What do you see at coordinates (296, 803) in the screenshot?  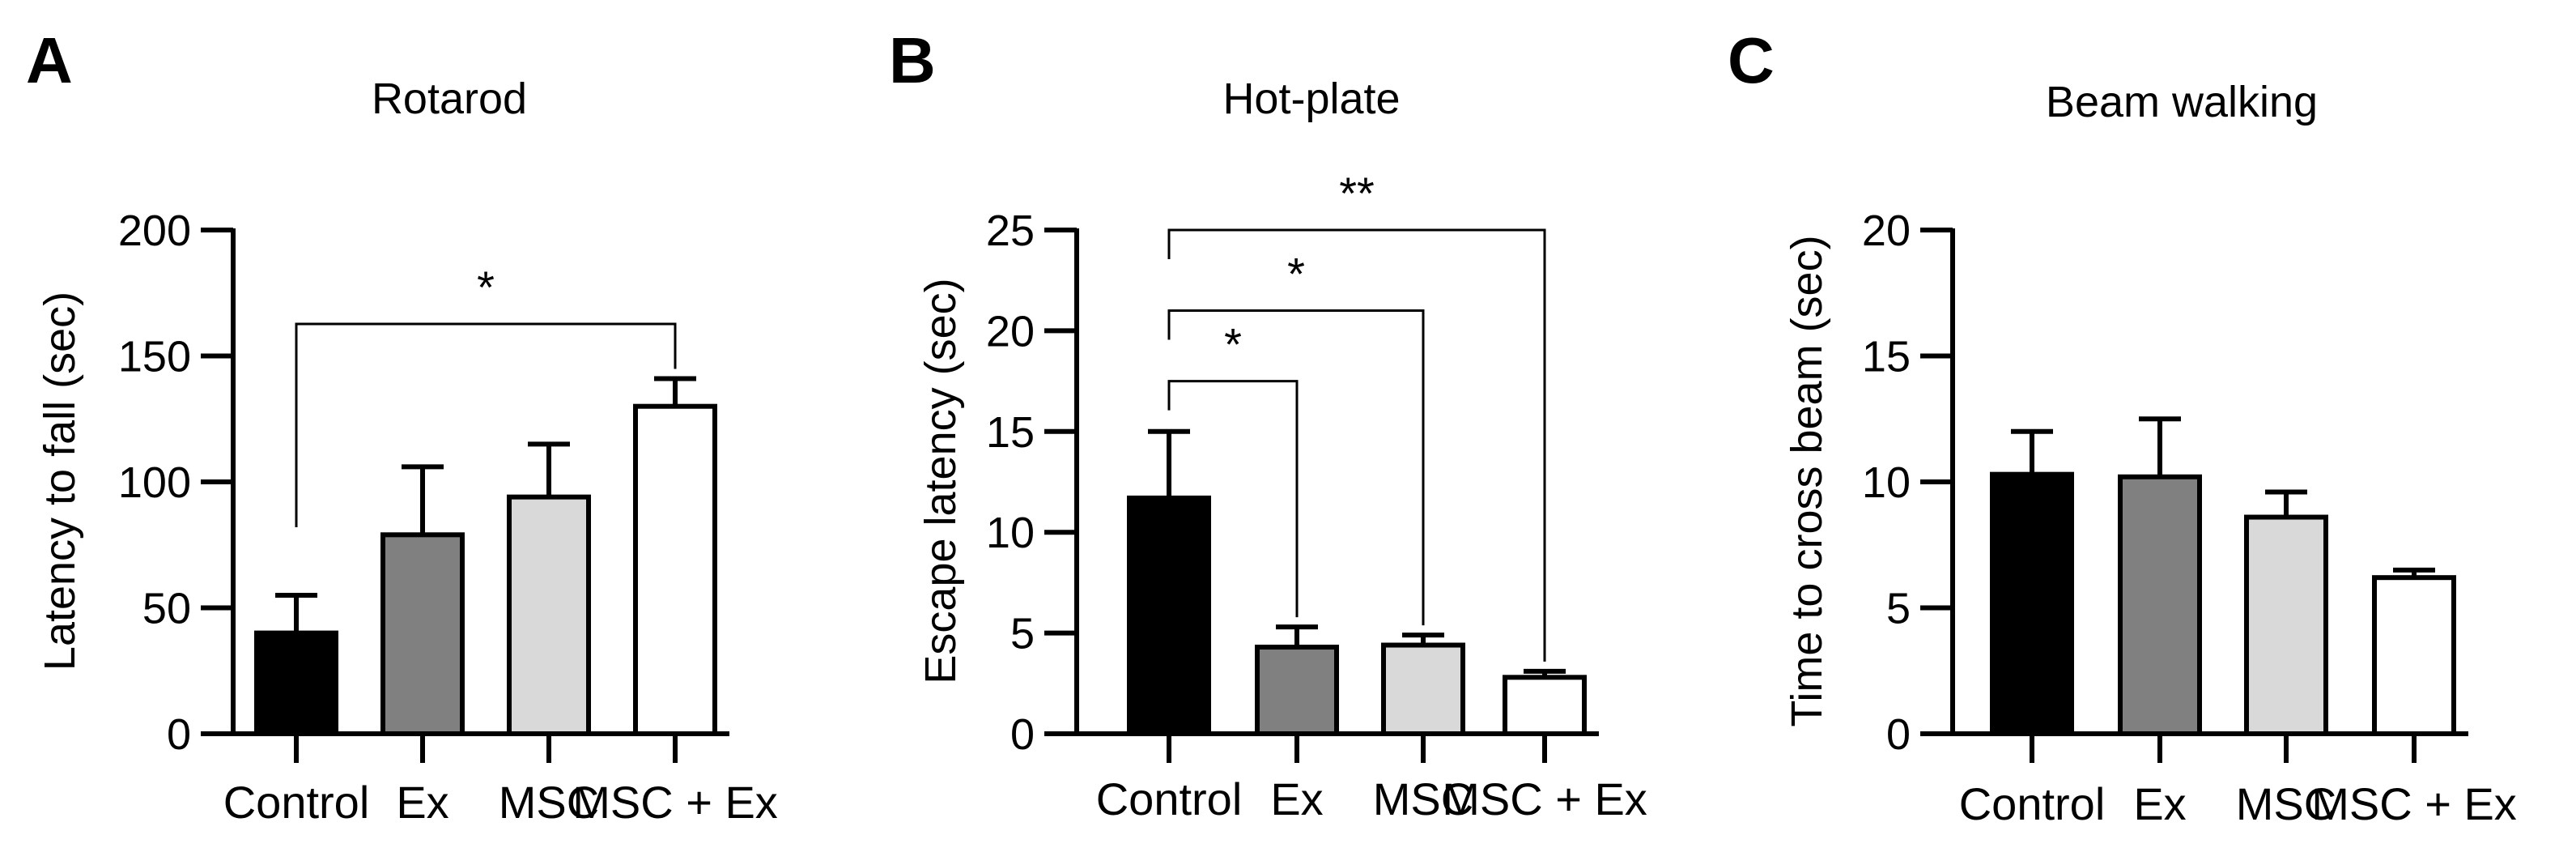 I see `panel-a-category-label: Control` at bounding box center [296, 803].